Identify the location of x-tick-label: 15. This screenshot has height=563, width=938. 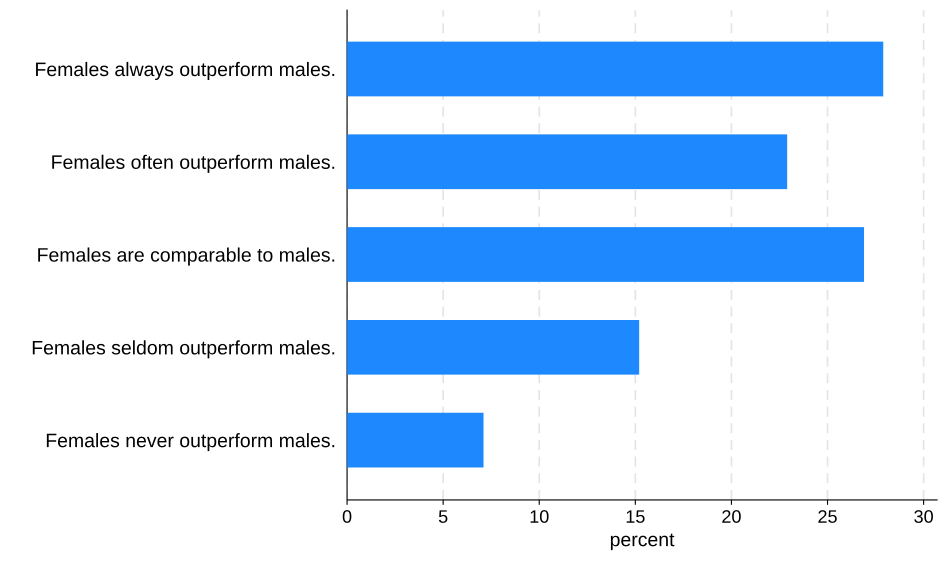
(635, 516).